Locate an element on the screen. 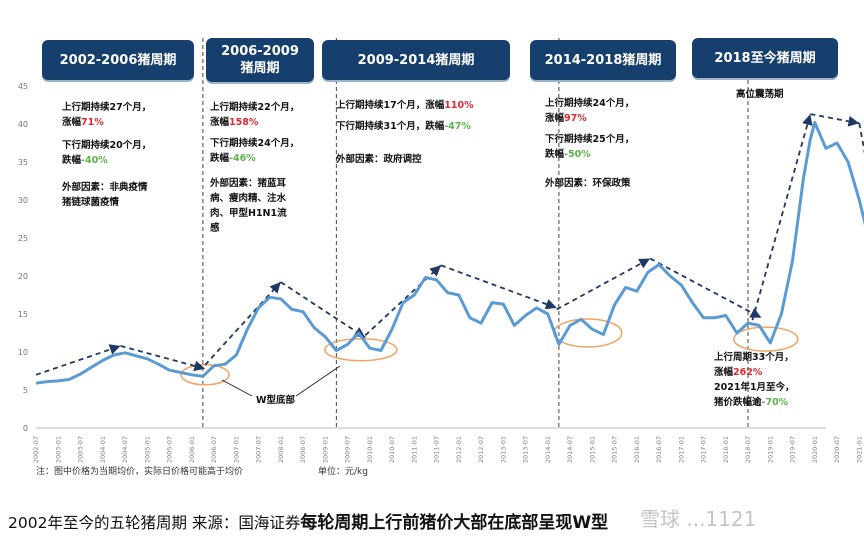 Image resolution: width=864 pixels, height=544 pixels. period-title: 2002-2006猪周期 is located at coordinates (118, 60).